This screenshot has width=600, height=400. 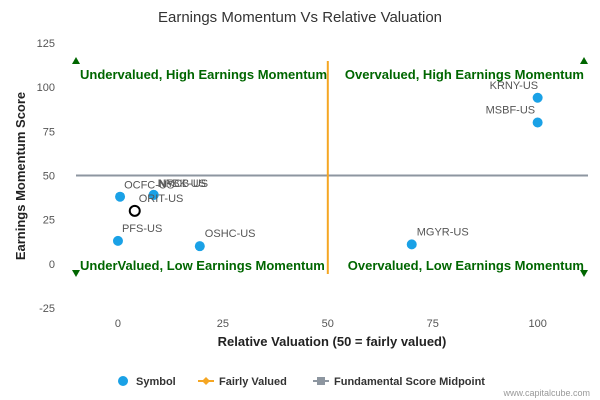 What do you see at coordinates (49, 221) in the screenshot?
I see `y-tick-label: 25` at bounding box center [49, 221].